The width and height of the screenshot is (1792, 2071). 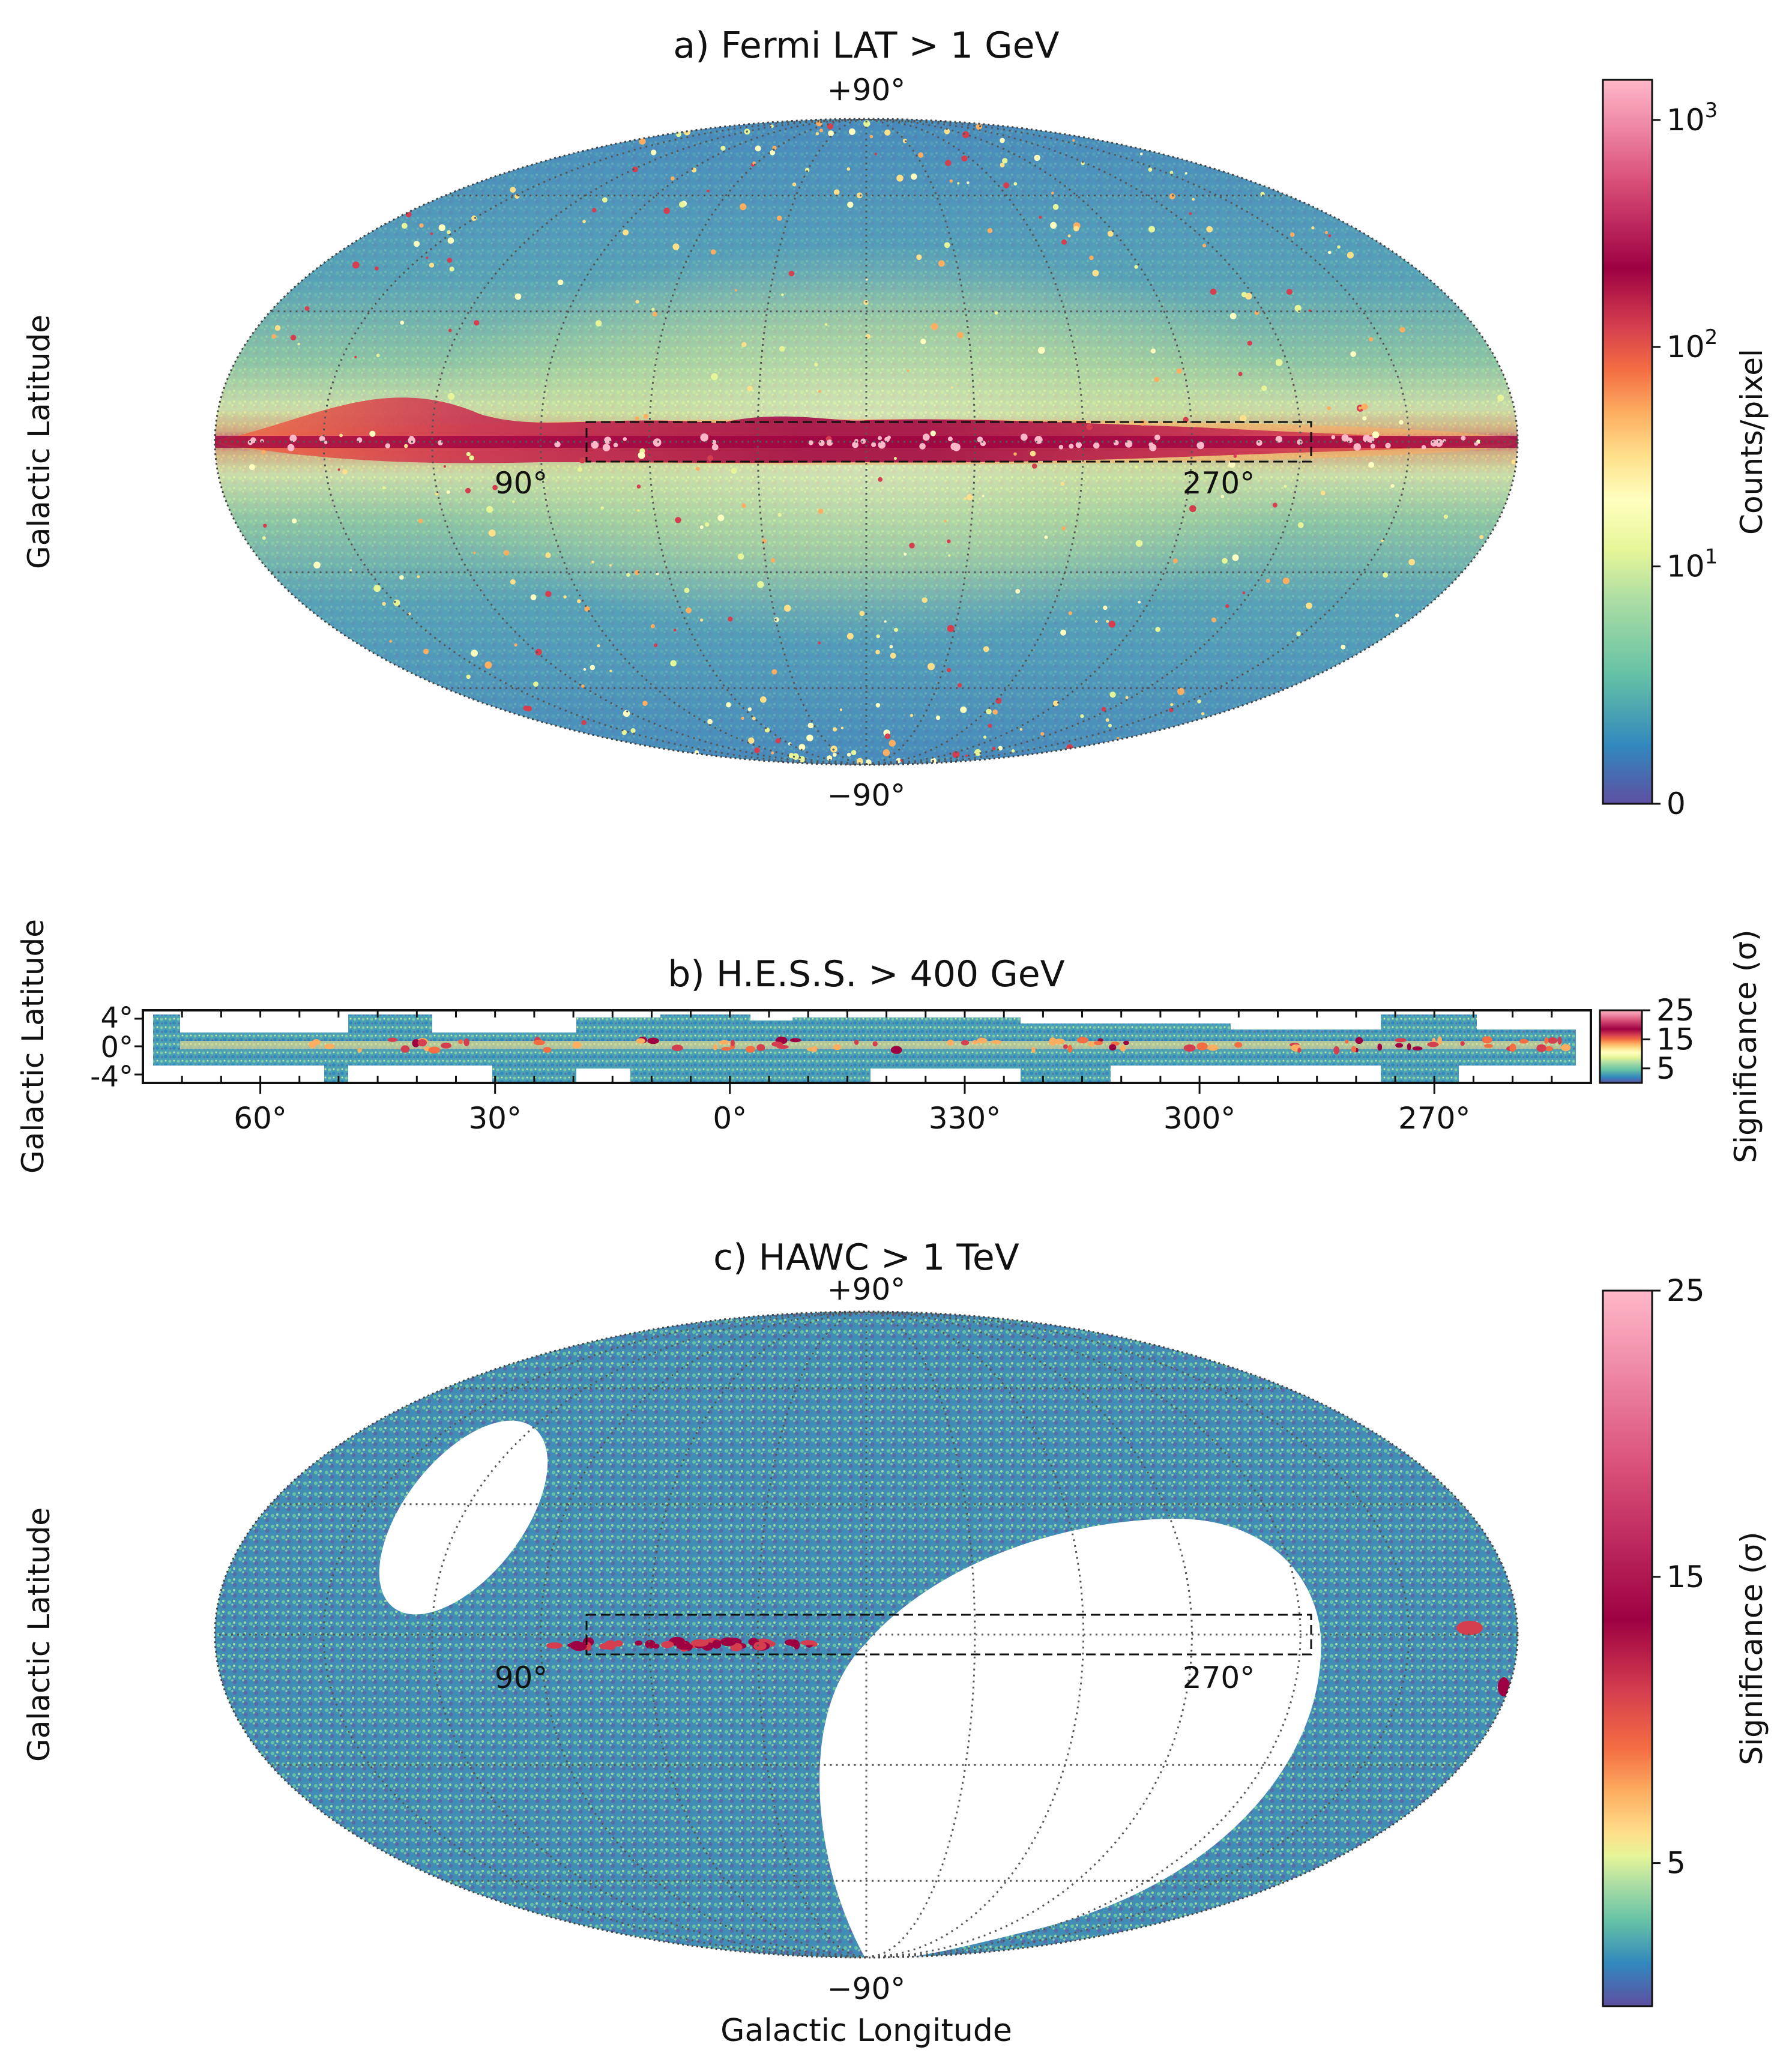 I want to click on meridian-line, so click(x=811, y=1635).